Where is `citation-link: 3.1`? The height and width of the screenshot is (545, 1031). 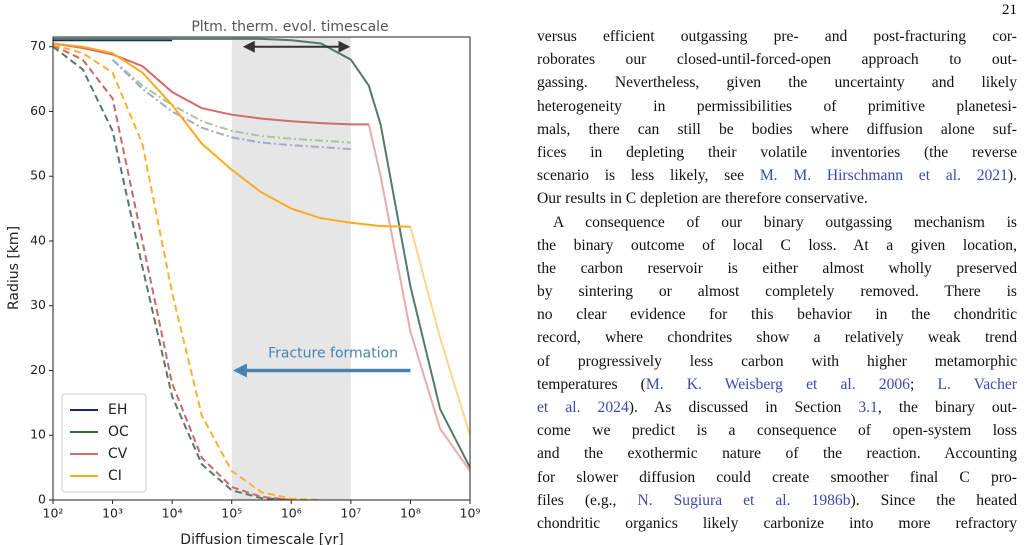 citation-link: 3.1 is located at coordinates (868, 407).